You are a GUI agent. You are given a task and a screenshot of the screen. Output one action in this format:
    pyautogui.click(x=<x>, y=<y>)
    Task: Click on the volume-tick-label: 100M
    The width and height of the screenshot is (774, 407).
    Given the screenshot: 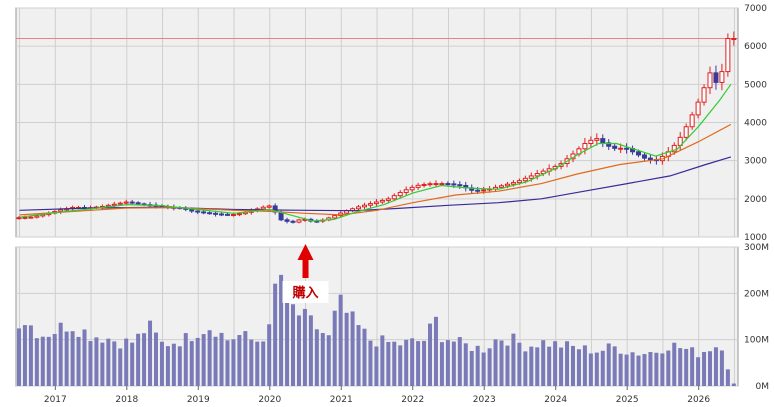 What is the action you would take?
    pyautogui.click(x=756, y=341)
    